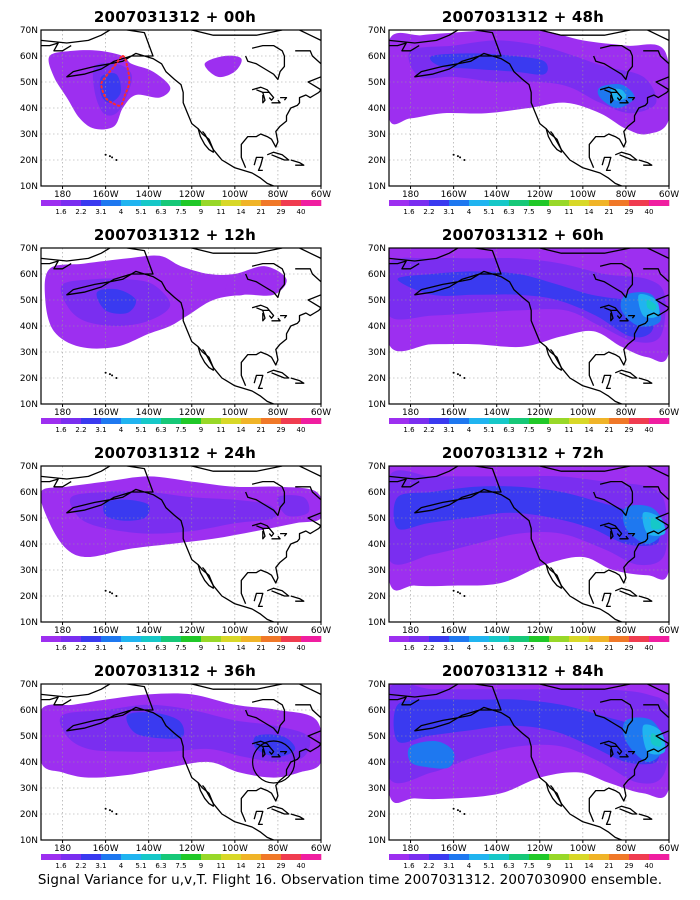 The width and height of the screenshot is (700, 900). What do you see at coordinates (181, 516) in the screenshot?
I see `variance-field` at bounding box center [181, 516].